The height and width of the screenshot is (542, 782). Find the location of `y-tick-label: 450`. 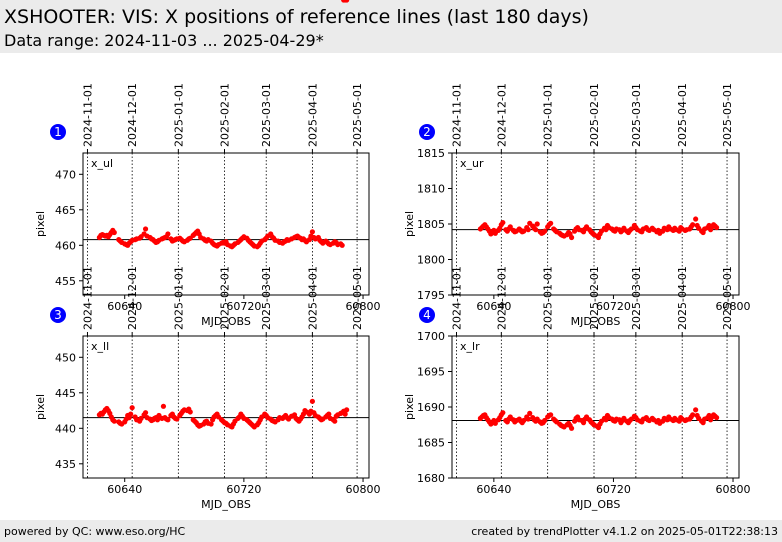

y-tick-label: 450 is located at coordinates (65, 357).